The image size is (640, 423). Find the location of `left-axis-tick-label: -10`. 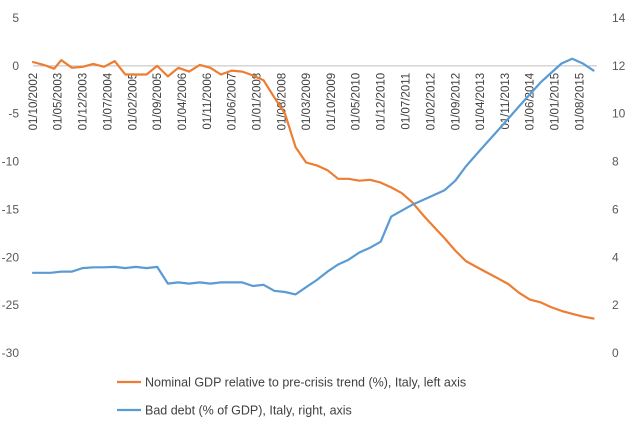

left-axis-tick-label: -10 is located at coordinates (11, 162).